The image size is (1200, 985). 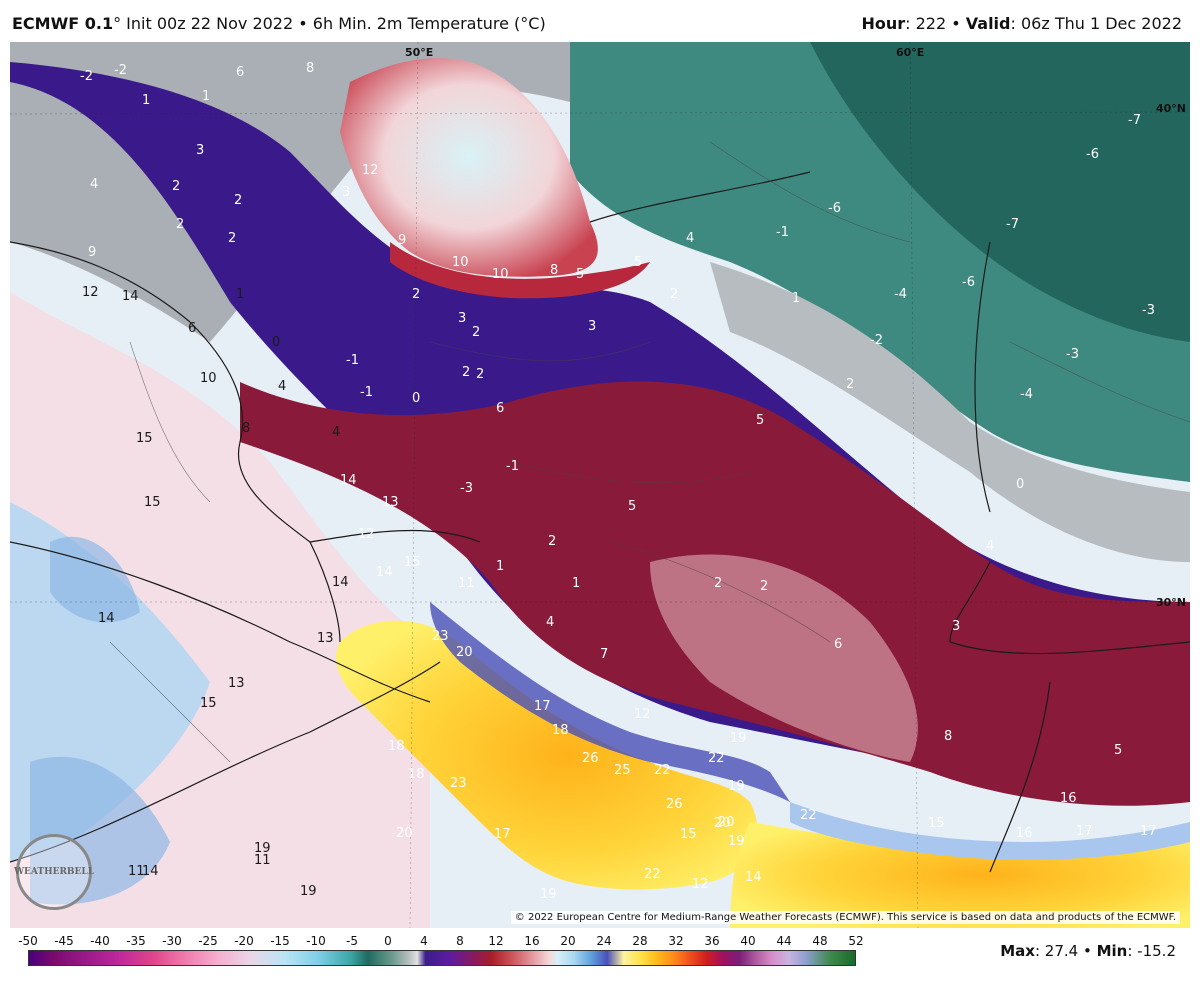 I want to click on legend-tick: 44, so click(x=784, y=941).